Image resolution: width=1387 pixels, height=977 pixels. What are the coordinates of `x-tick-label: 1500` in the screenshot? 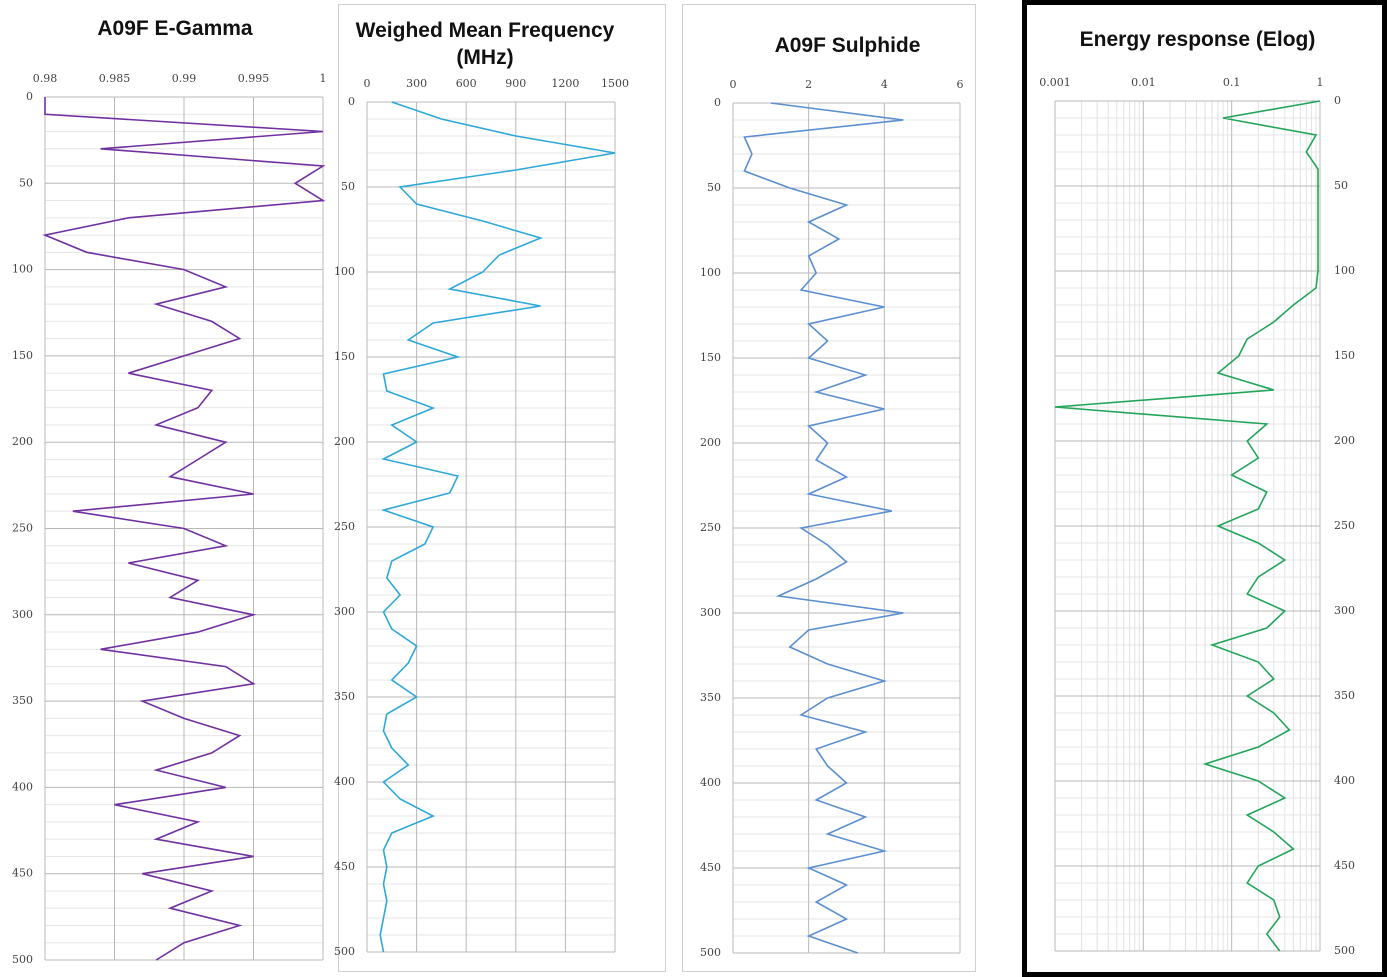 It's located at (615, 83).